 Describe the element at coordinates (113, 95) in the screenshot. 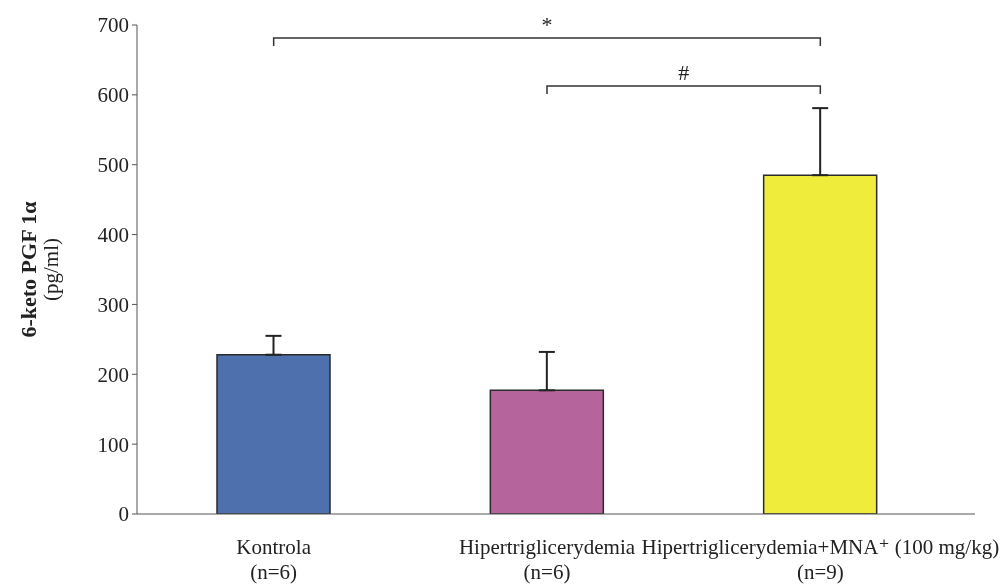

I see `y-tick-label: 600` at that location.